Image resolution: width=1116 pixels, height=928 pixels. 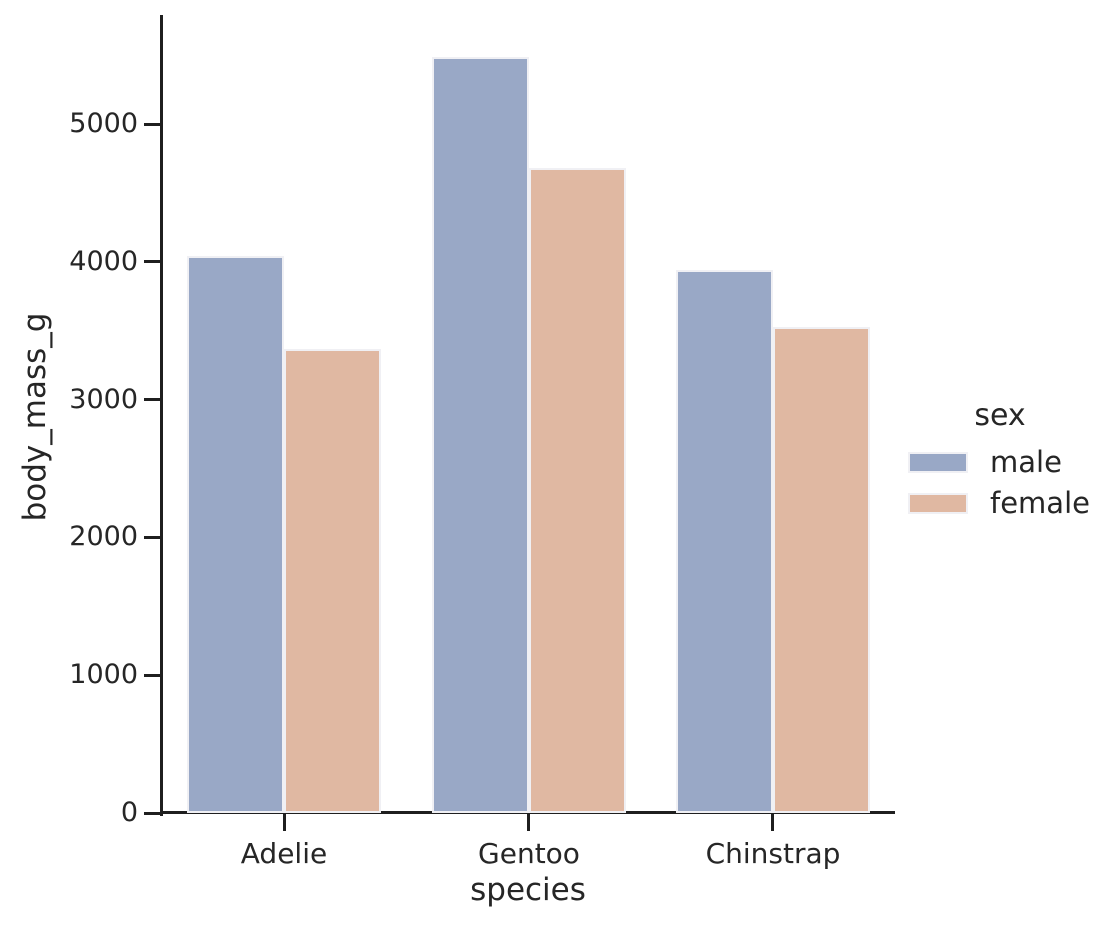 What do you see at coordinates (284, 853) in the screenshot?
I see `x-tick-label: Adelie` at bounding box center [284, 853].